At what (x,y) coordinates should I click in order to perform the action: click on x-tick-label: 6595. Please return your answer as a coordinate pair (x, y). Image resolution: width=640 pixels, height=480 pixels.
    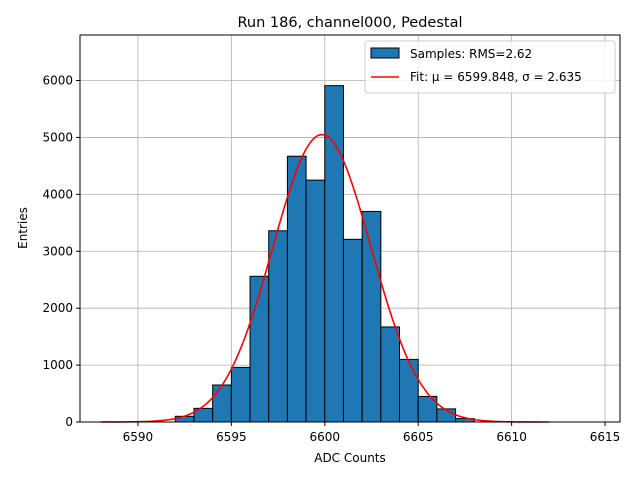
    Looking at the image, I should click on (231, 437).